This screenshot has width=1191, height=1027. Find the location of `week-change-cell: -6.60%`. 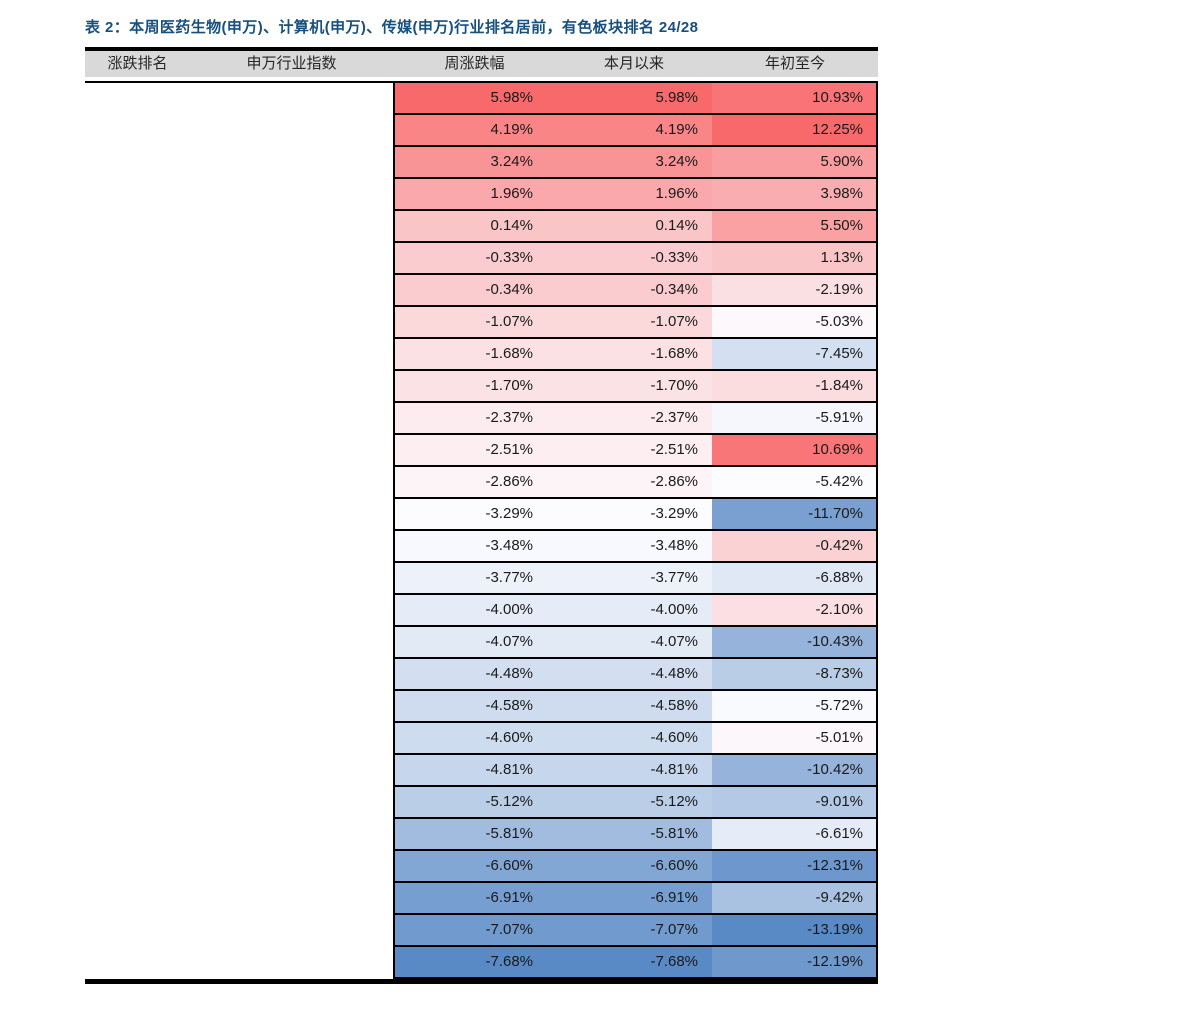

week-change-cell: -6.60% is located at coordinates (474, 867).